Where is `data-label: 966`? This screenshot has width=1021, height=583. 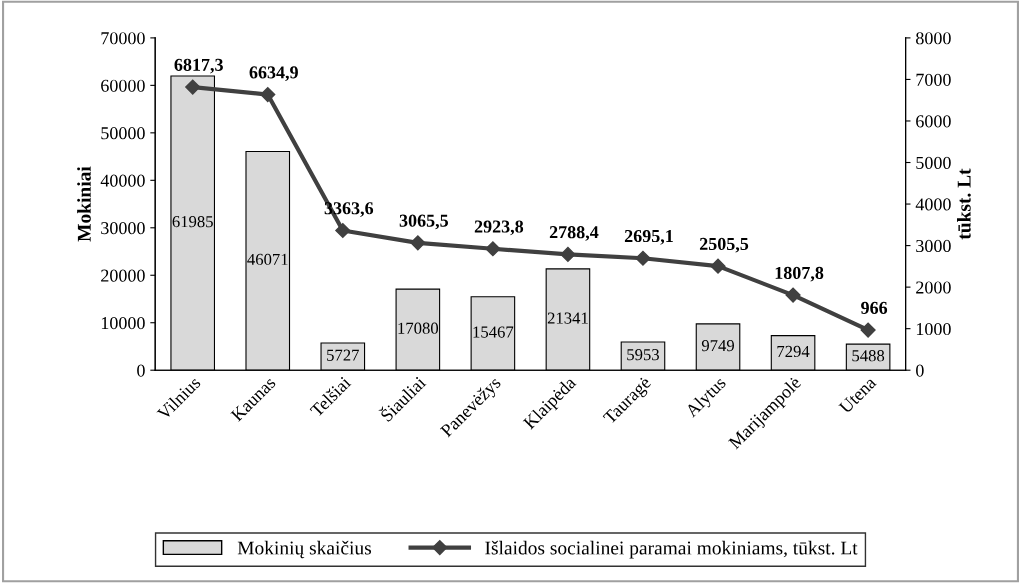
data-label: 966 is located at coordinates (874, 307).